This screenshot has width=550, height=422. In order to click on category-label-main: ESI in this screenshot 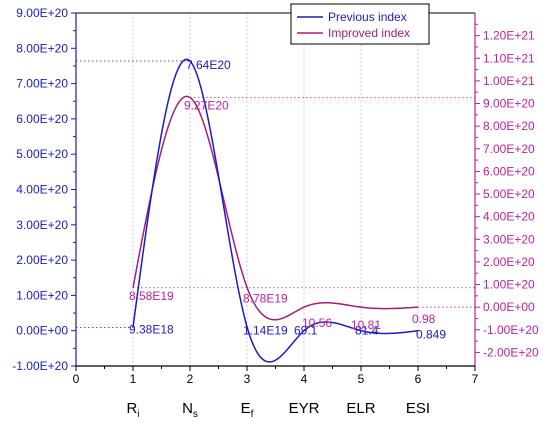, I will do `click(418, 408)`.